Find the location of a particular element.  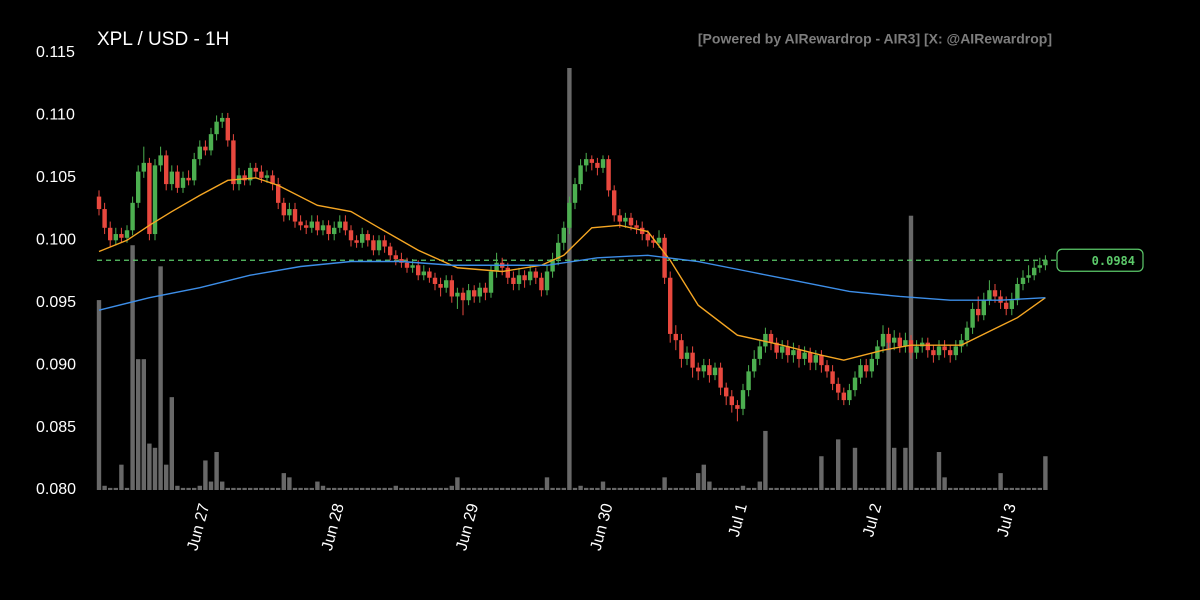

y-tick-label: 0.080 is located at coordinates (56, 489).